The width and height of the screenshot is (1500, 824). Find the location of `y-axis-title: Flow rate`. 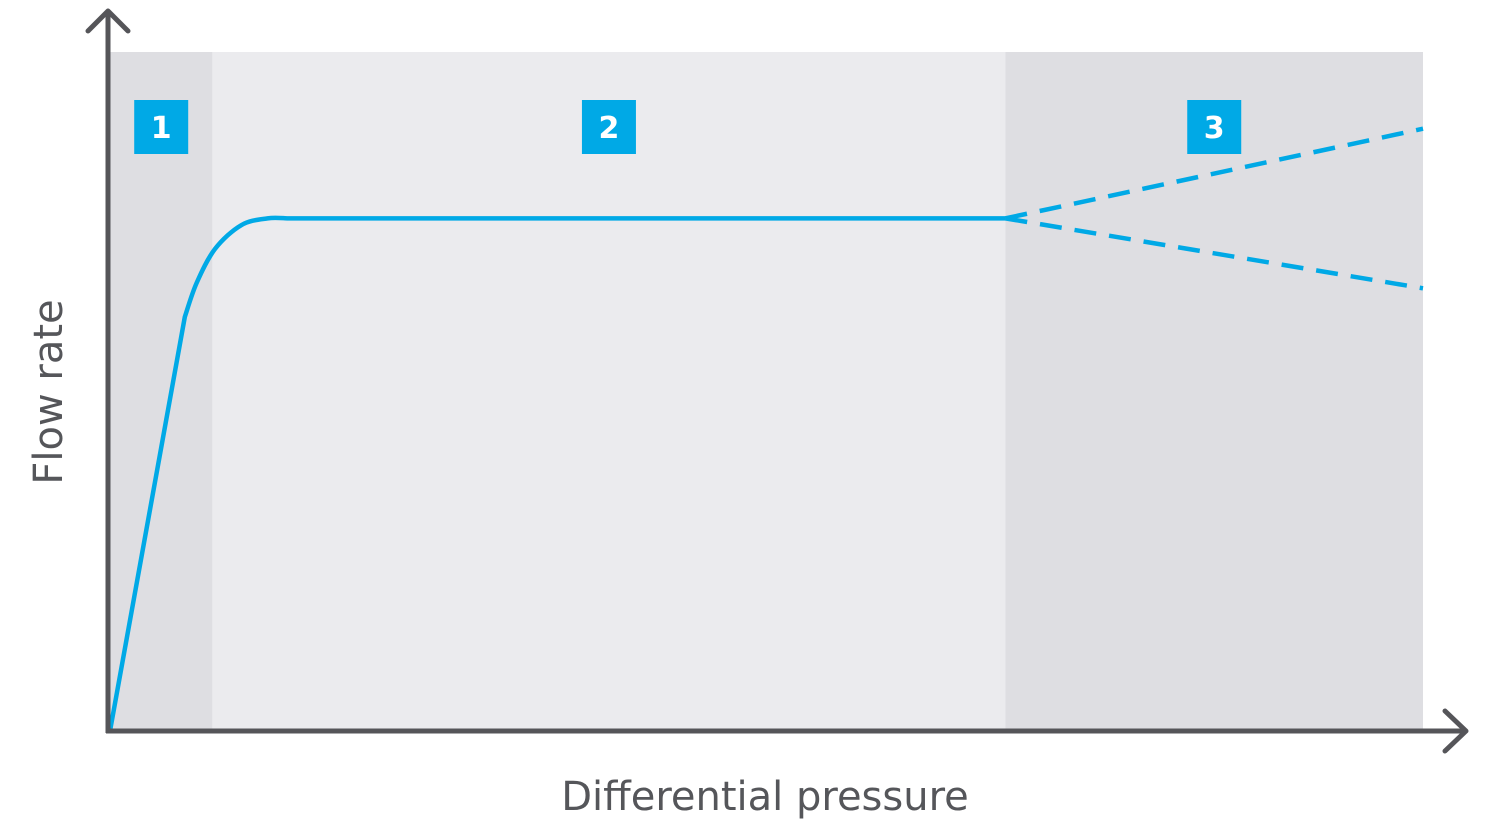

y-axis-title: Flow rate is located at coordinates (49, 391).